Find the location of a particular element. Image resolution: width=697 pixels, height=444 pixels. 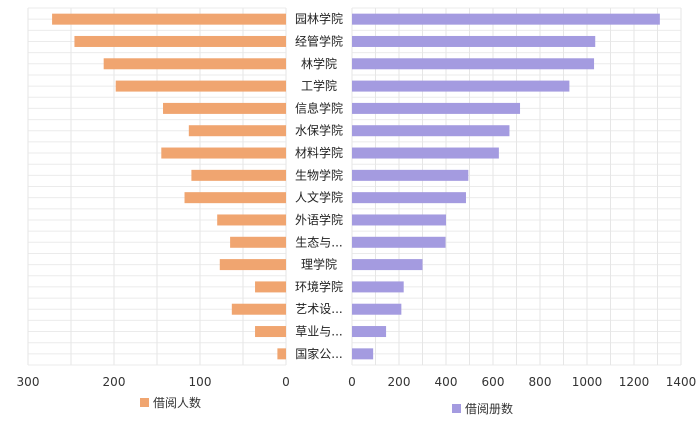

right-tick-7: 1400 is located at coordinates (681, 382).